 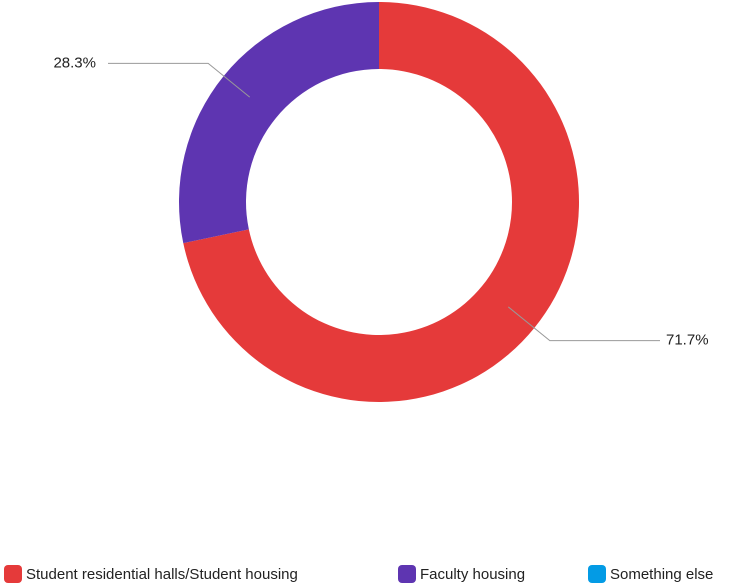 I want to click on data-label: 28.3%, so click(x=74, y=62).